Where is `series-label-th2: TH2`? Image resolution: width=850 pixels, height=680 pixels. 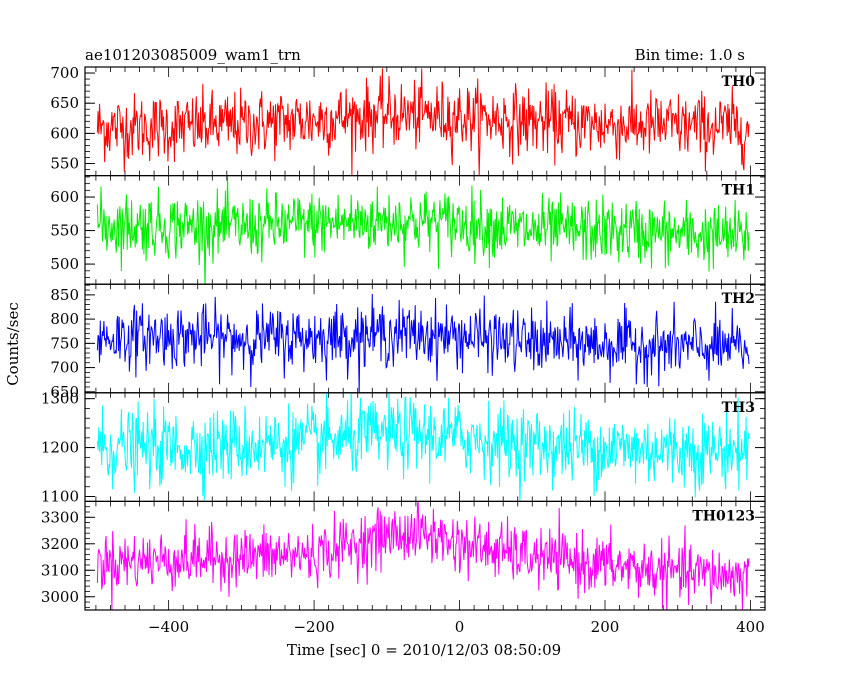
series-label-th2: TH2 is located at coordinates (738, 299).